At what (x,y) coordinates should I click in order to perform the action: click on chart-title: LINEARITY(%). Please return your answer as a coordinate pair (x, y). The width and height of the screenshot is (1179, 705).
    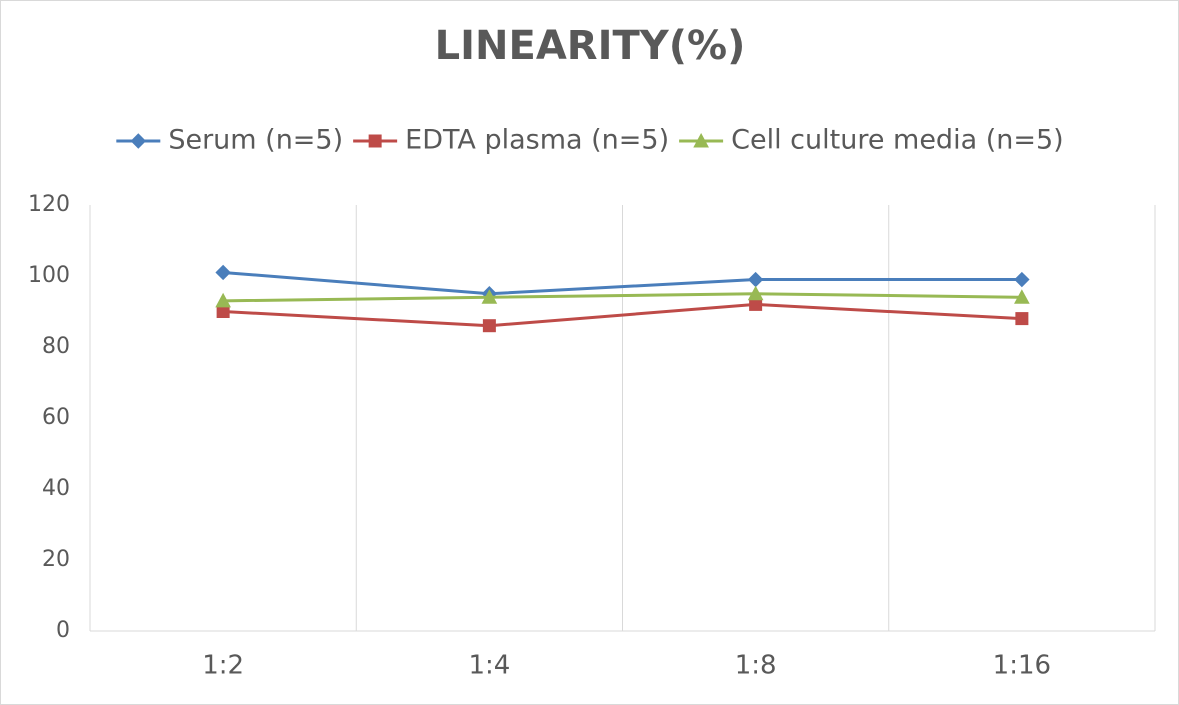
    Looking at the image, I should click on (590, 46).